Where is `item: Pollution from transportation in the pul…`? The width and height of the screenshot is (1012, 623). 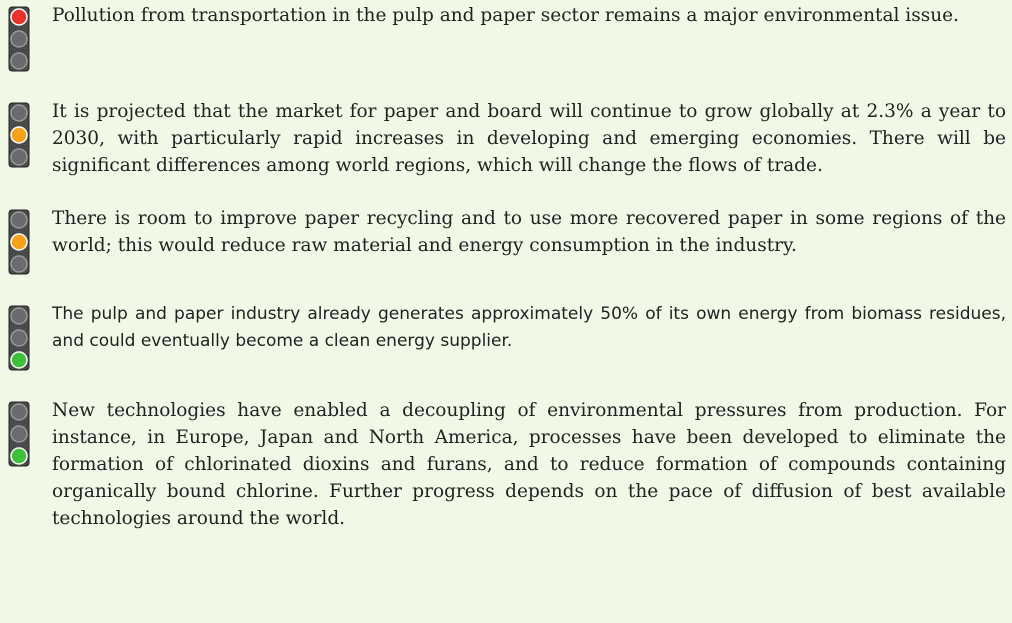
item: Pollution from transportation in the pul… is located at coordinates (507, 37).